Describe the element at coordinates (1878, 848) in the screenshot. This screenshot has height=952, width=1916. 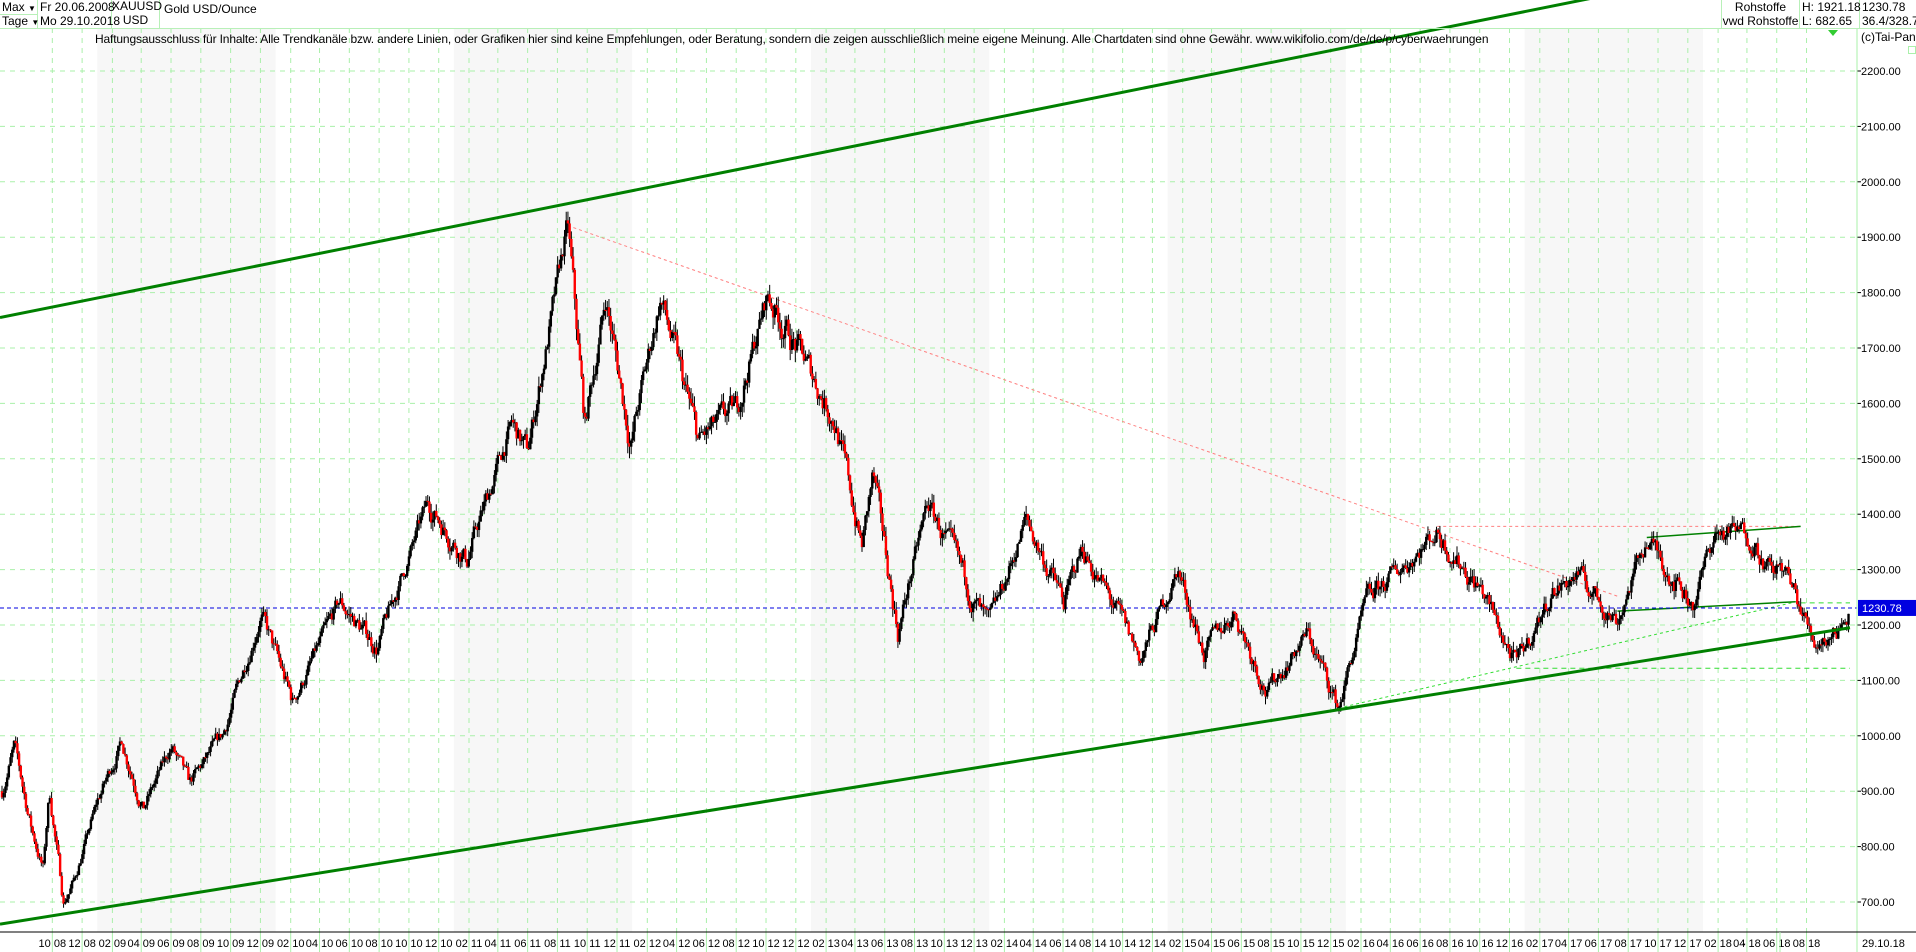
I see `y-tick-label: 800.00` at that location.